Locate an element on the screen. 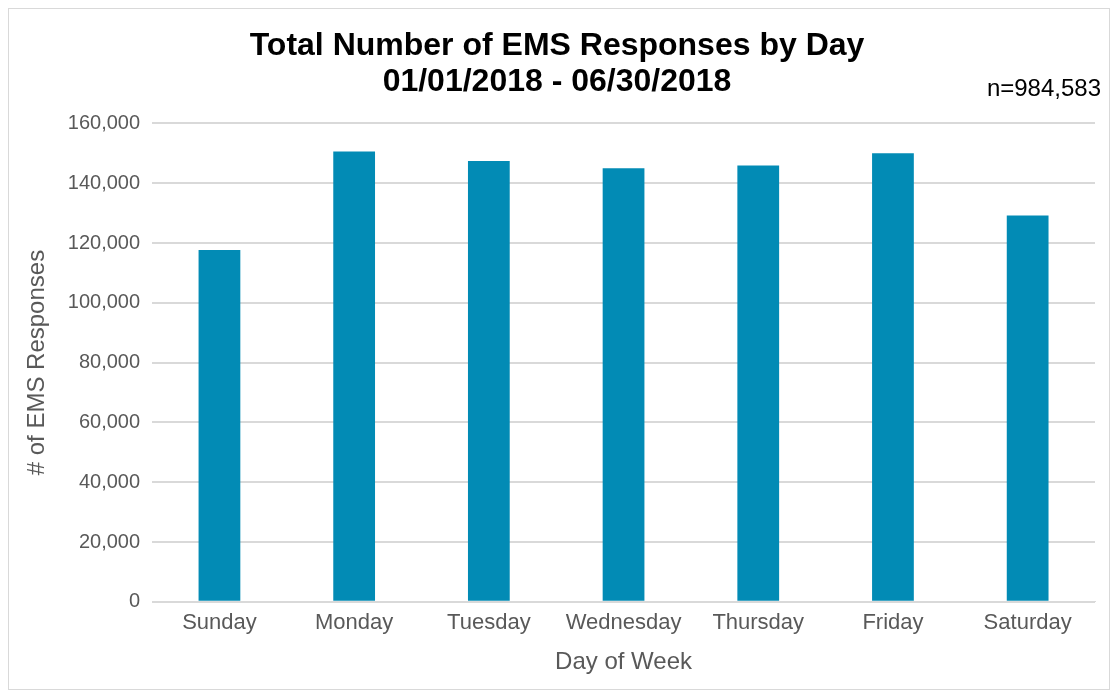  y-tick-label: 140,000 is located at coordinates (104, 181).